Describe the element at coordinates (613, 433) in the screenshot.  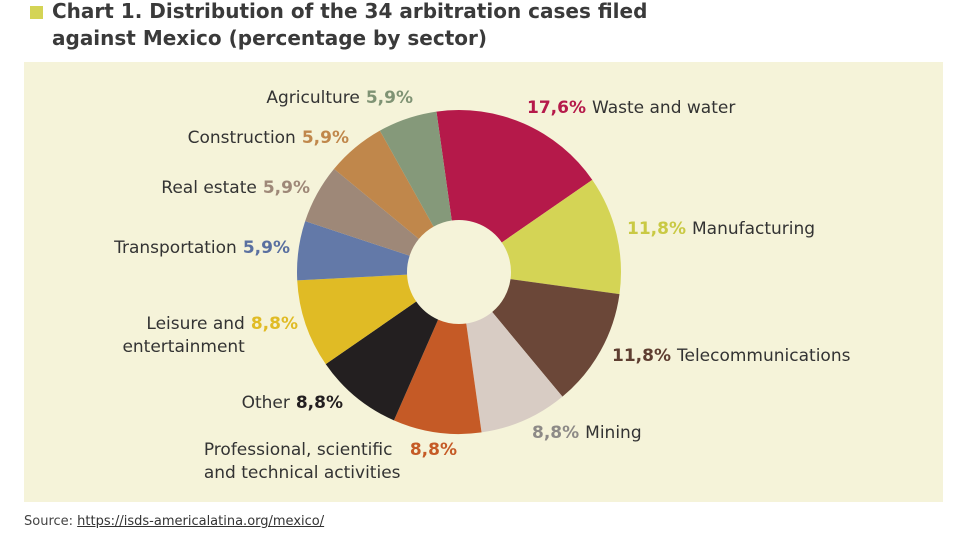
I see `category-label: Mining` at that location.